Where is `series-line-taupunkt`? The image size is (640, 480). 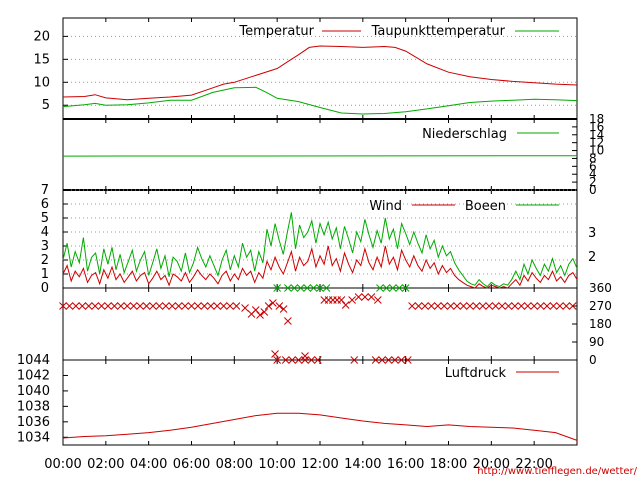 series-line-taupunkt is located at coordinates (320, 100).